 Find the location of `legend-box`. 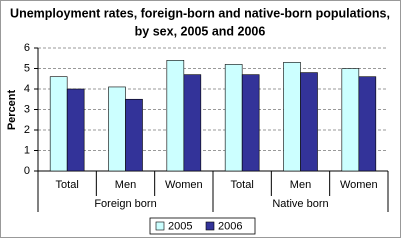

legend-box is located at coordinates (202, 226).